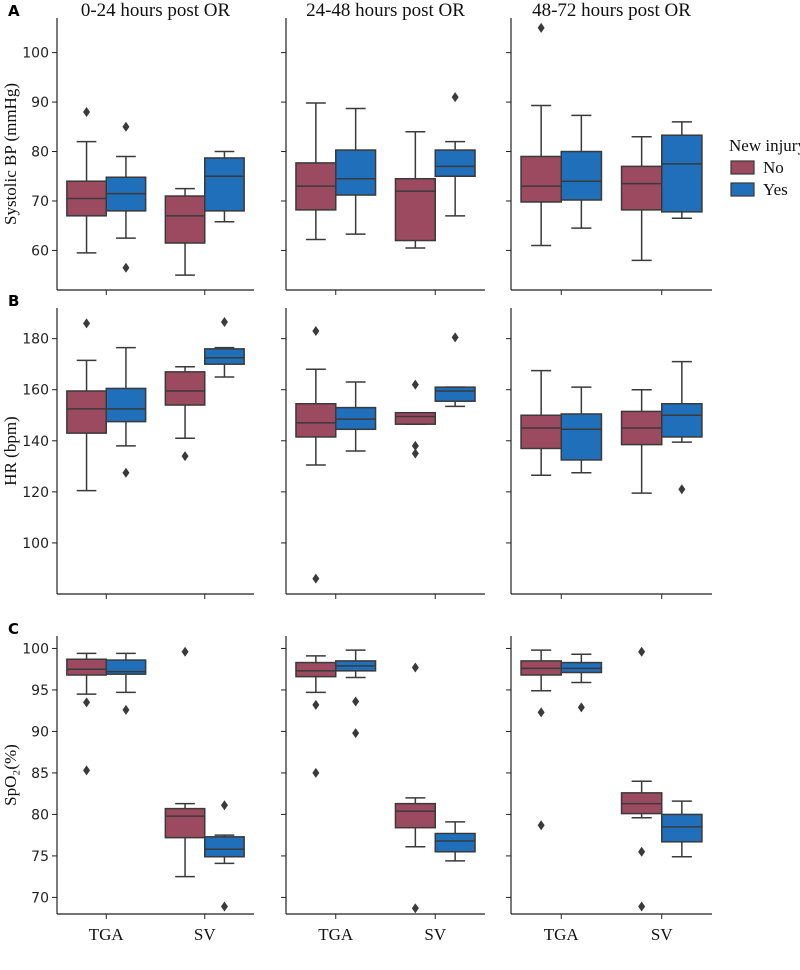 The height and width of the screenshot is (970, 800). I want to click on xtick-label-panel-2-SV: SV, so click(435, 934).